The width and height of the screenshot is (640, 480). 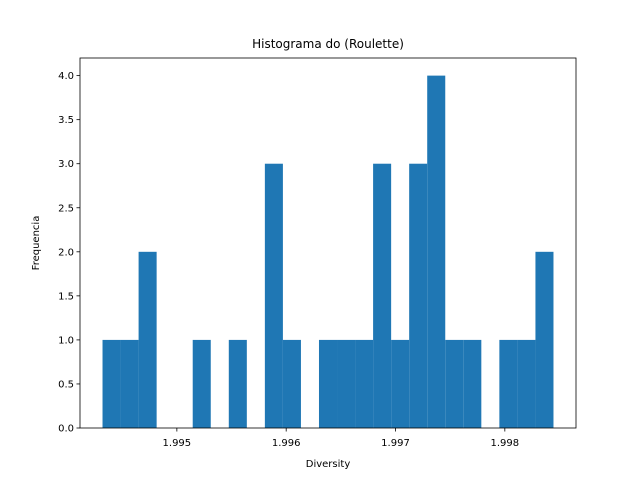 What do you see at coordinates (66, 429) in the screenshot?
I see `y-tick-label: 0.0` at bounding box center [66, 429].